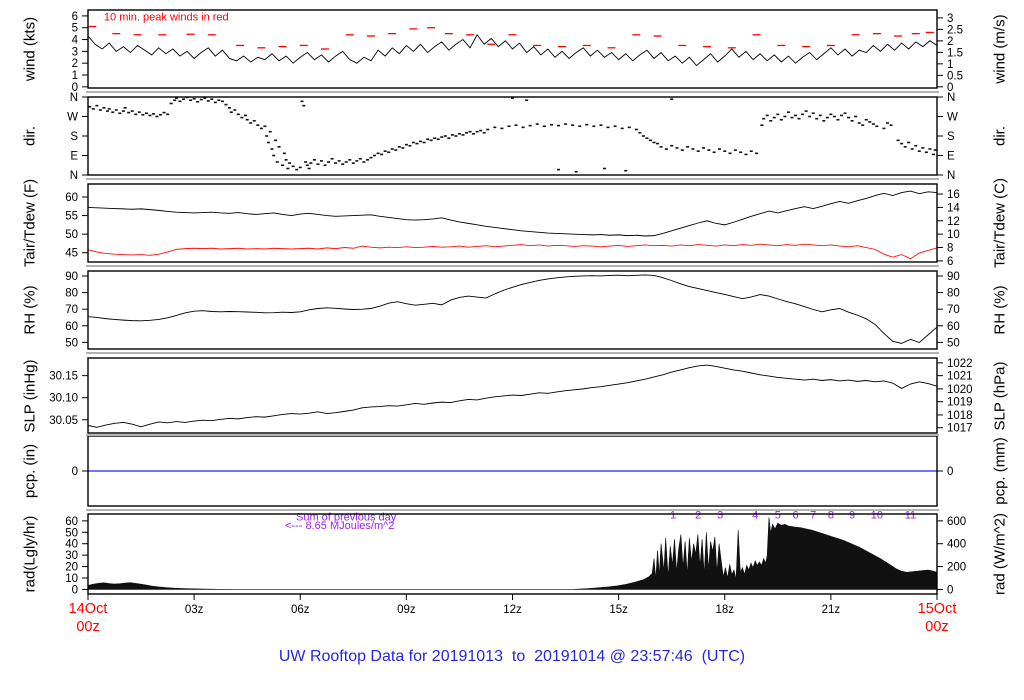  I want to click on svg-text: 30.15, so click(63, 377).